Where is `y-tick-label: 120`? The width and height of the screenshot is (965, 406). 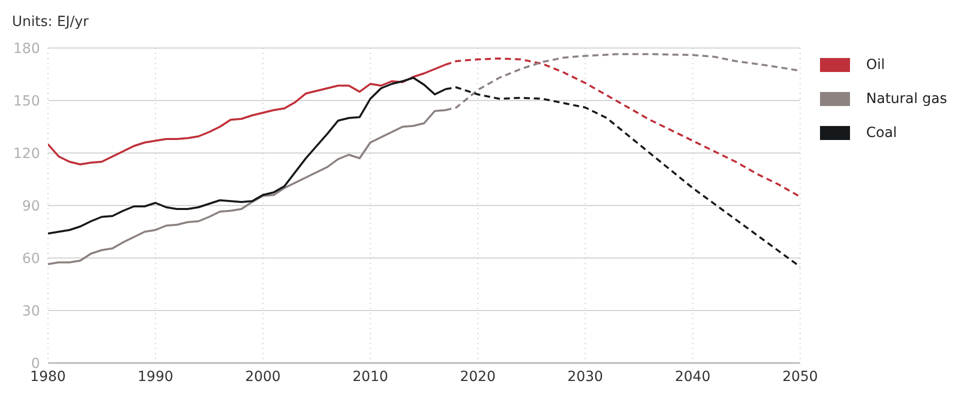
y-tick-label: 120 is located at coordinates (26, 154).